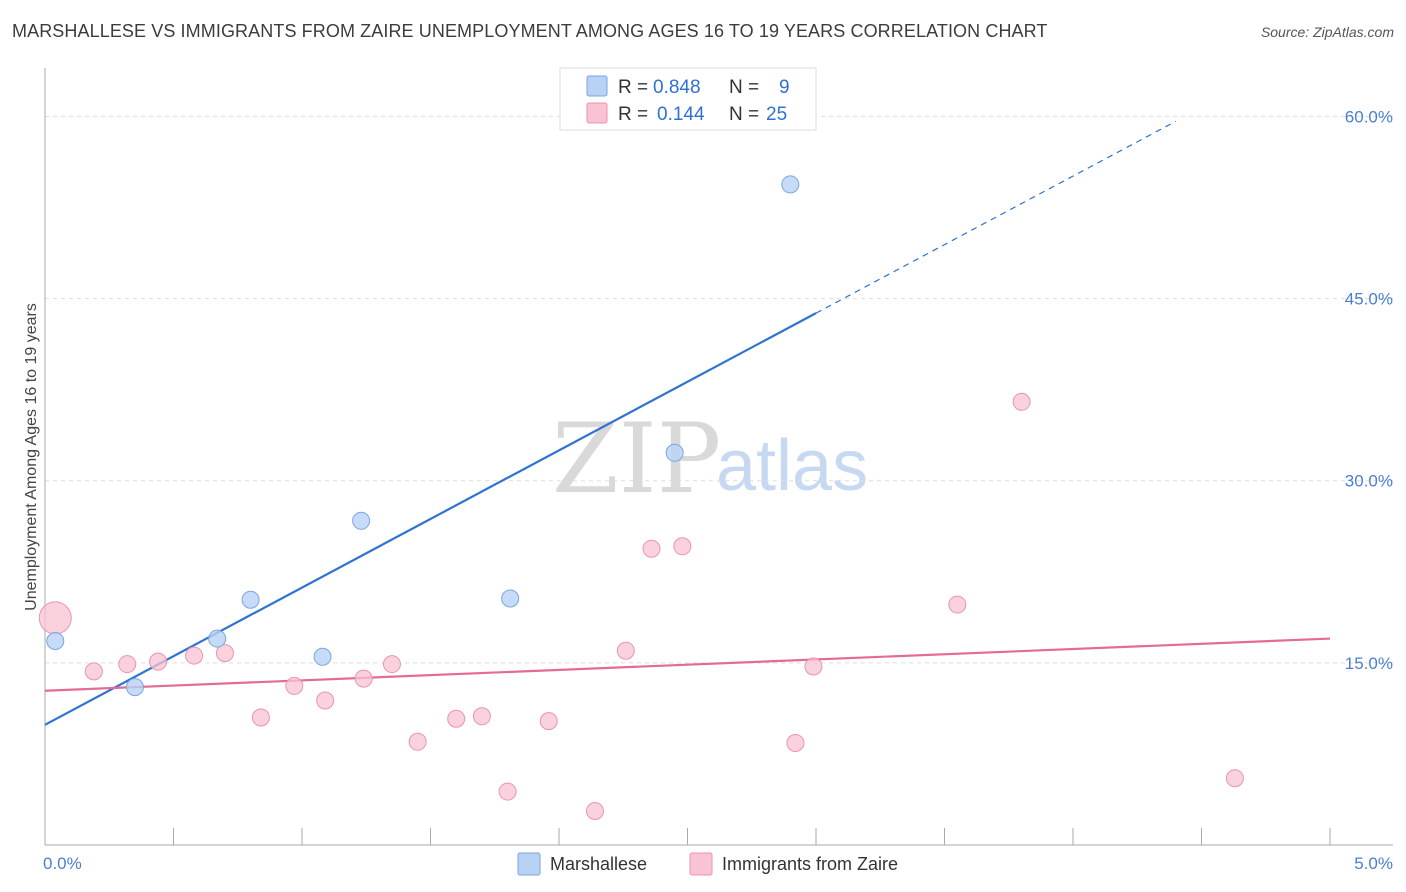 The height and width of the screenshot is (892, 1406). What do you see at coordinates (529, 864) in the screenshot?
I see `bottom-legend-swatch-marshallese` at bounding box center [529, 864].